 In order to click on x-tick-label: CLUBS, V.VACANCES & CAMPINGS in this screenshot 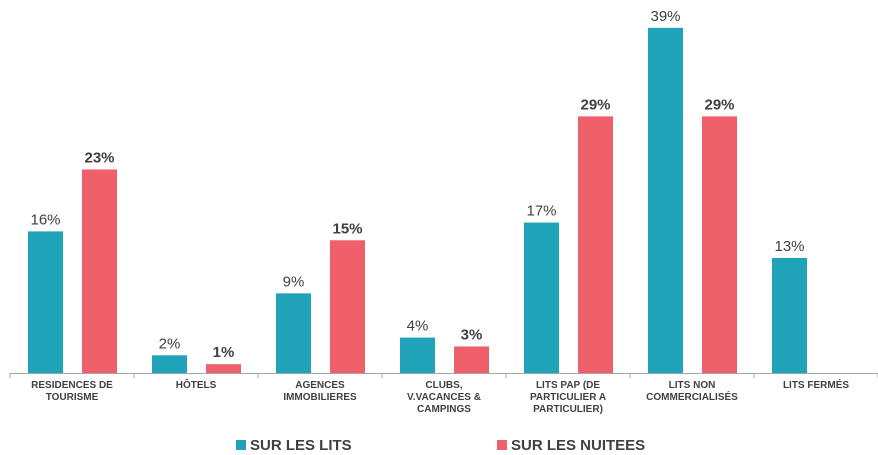, I will do `click(444, 397)`.